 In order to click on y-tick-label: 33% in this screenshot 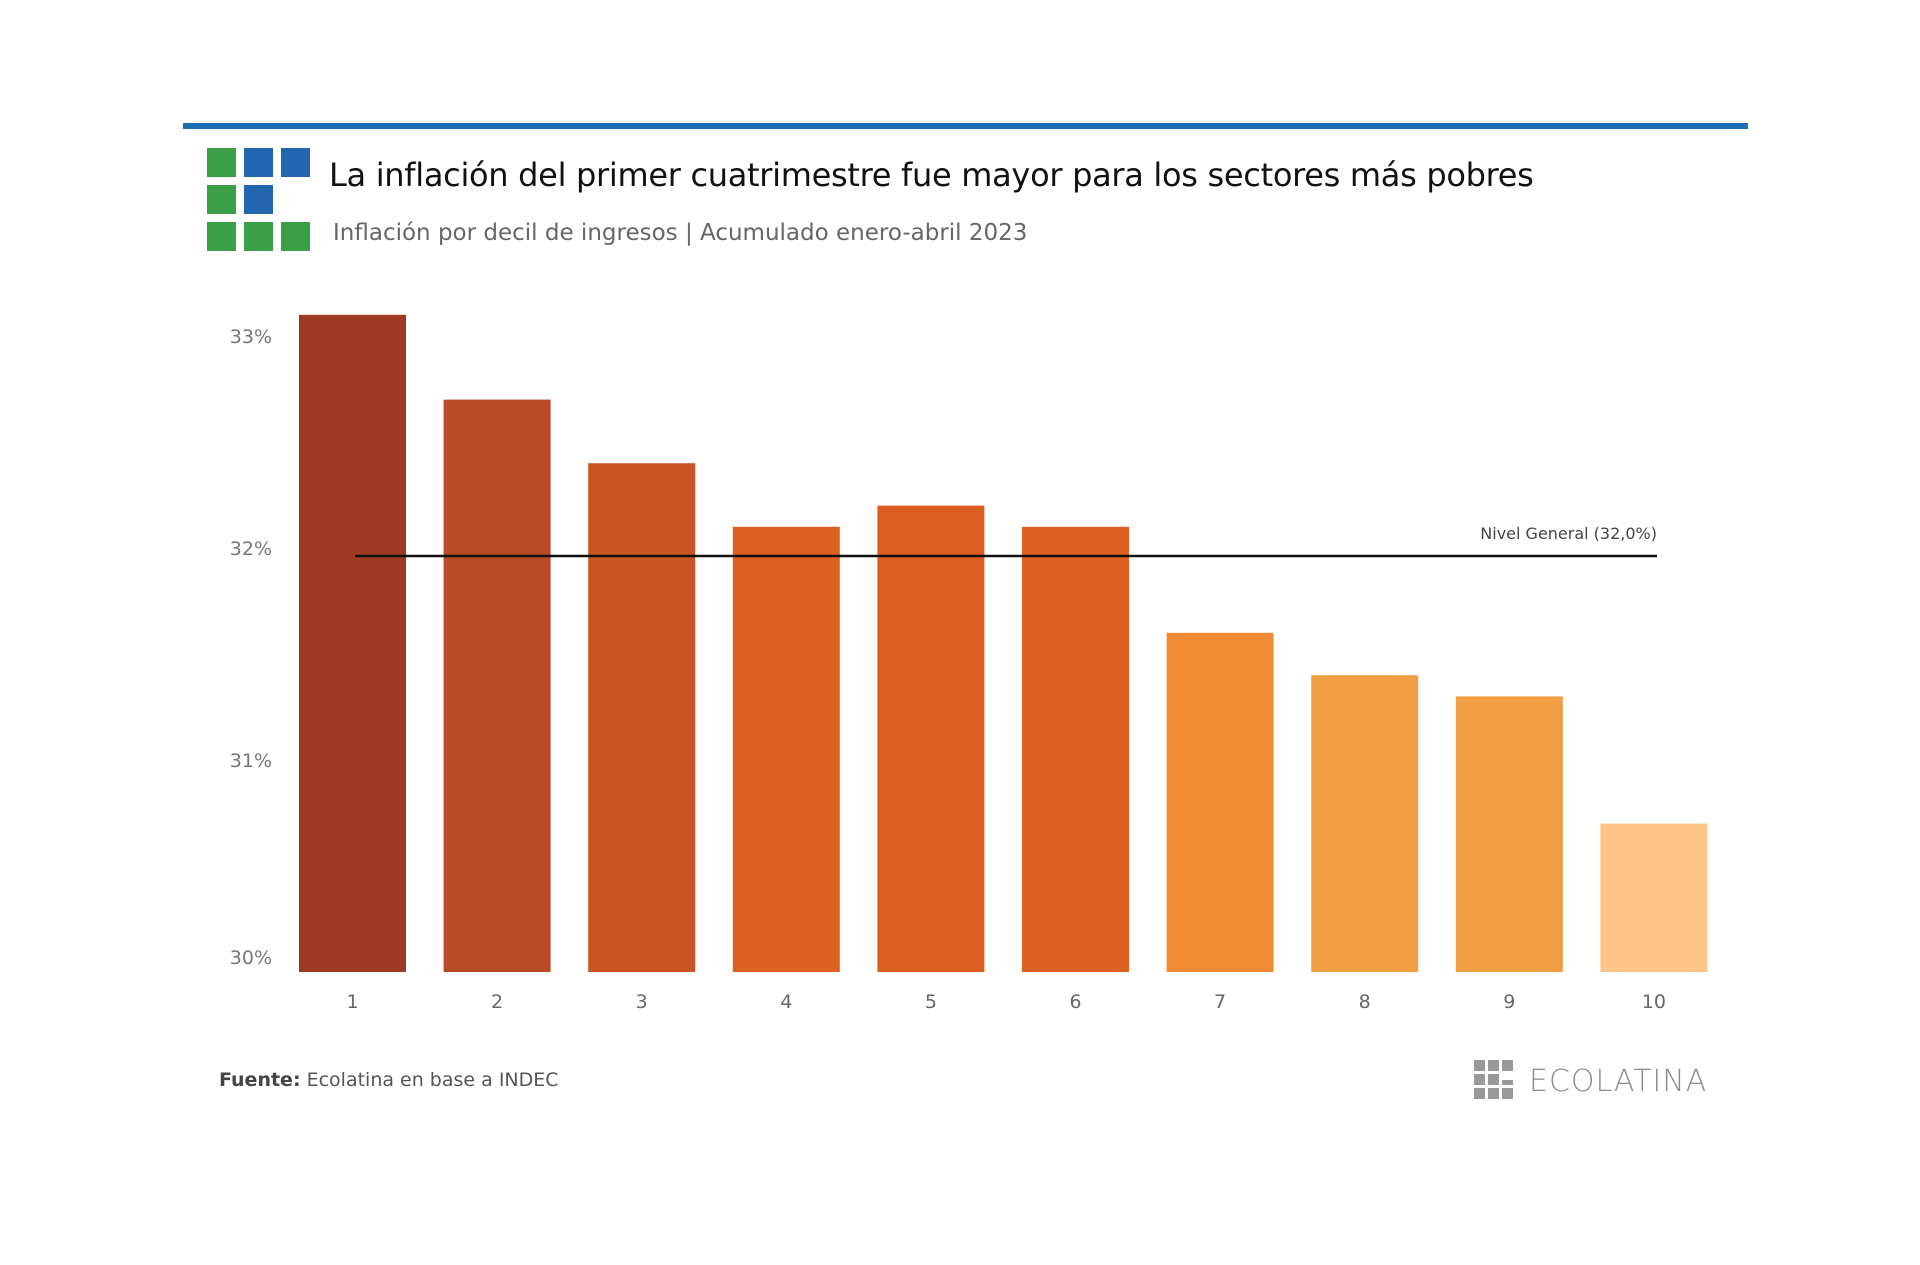, I will do `click(251, 337)`.